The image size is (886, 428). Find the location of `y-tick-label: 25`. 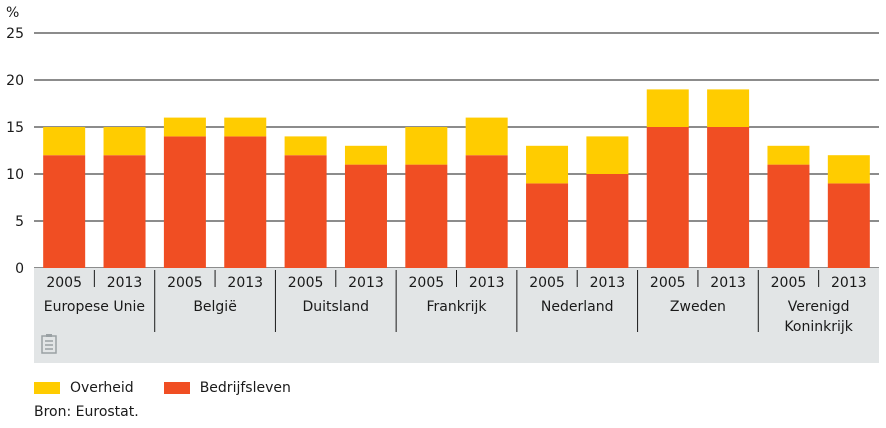

y-tick-label: 25 is located at coordinates (15, 34).